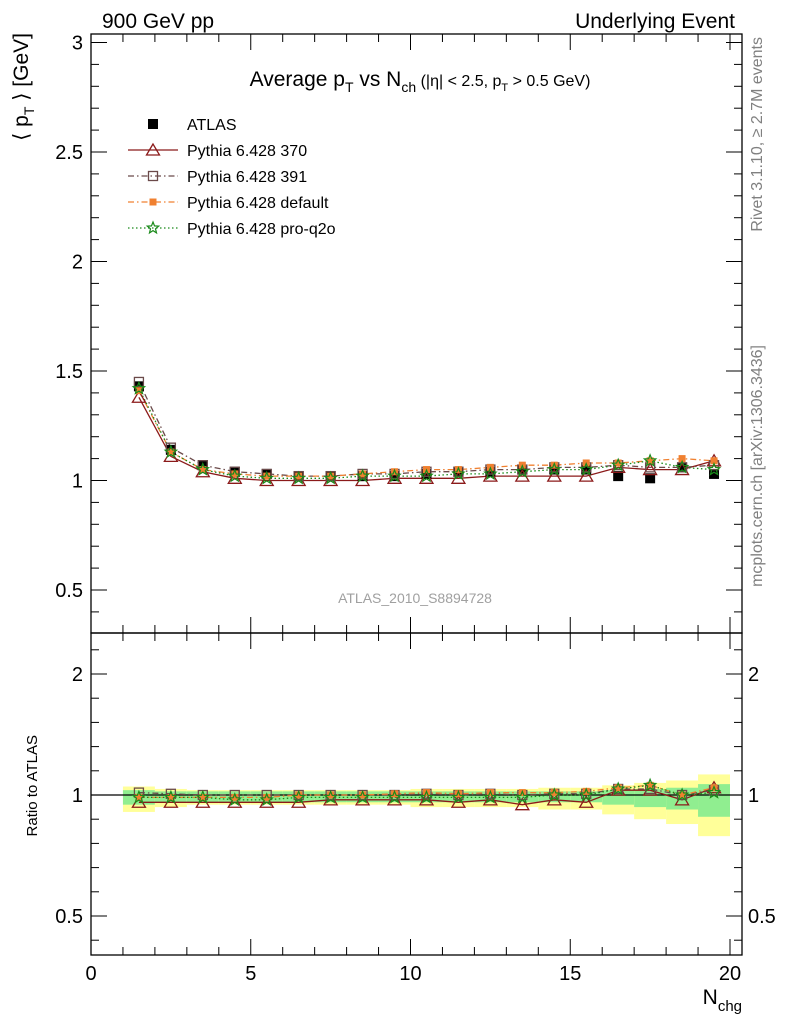  What do you see at coordinates (378, 79) in the screenshot?
I see `title-vs: vs N` at bounding box center [378, 79].